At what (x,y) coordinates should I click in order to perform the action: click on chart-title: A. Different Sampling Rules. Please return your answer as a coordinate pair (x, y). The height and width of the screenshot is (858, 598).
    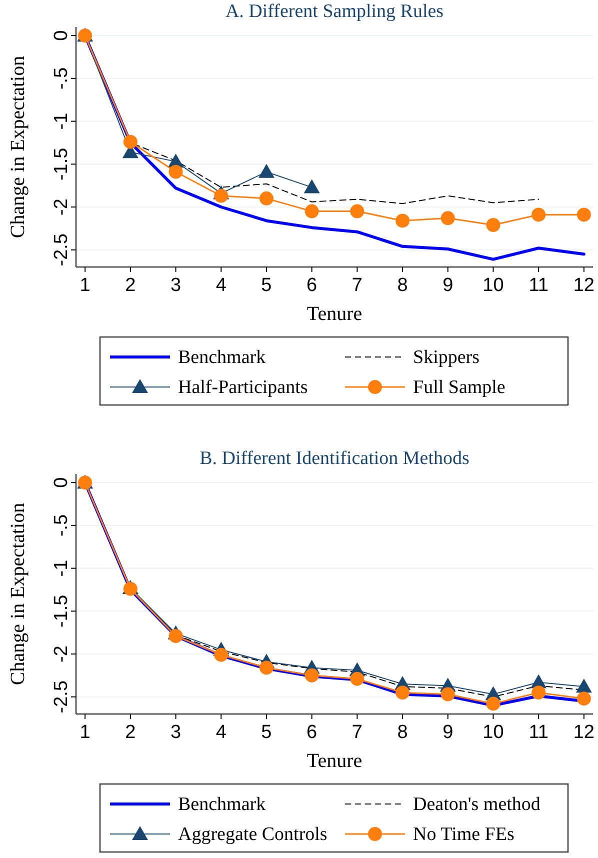
    Looking at the image, I should click on (334, 11).